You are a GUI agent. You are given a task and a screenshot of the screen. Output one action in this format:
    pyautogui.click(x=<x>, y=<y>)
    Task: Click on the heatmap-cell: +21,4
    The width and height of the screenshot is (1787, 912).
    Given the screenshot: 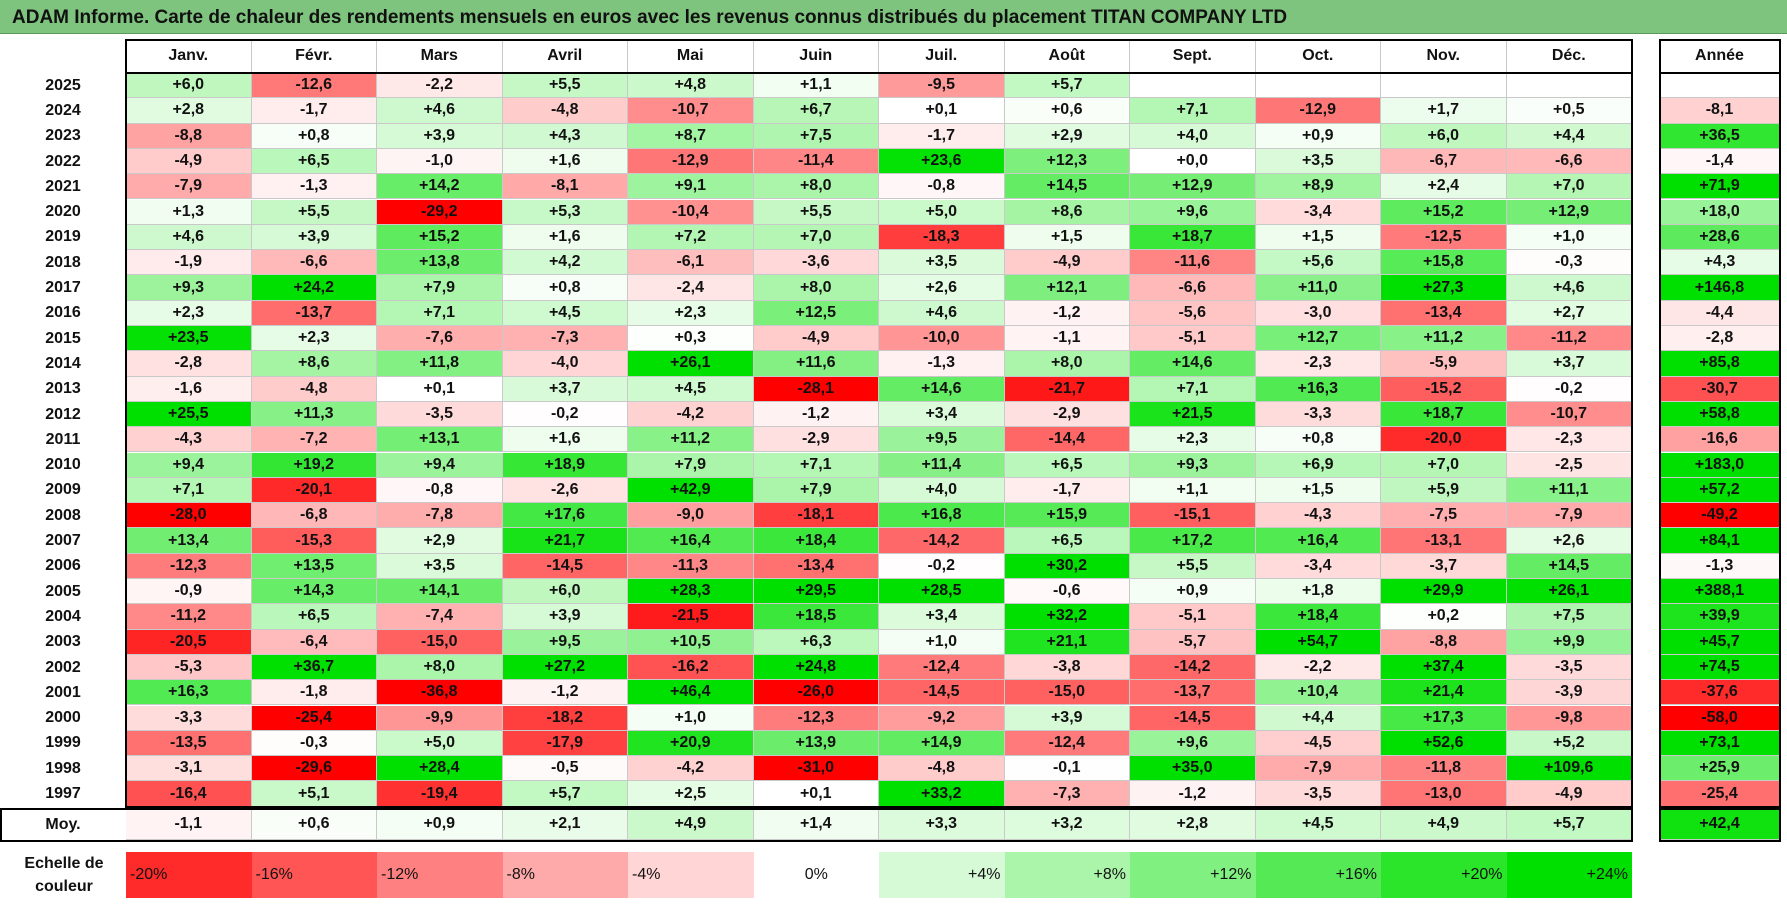 What is the action you would take?
    pyautogui.click(x=1444, y=693)
    